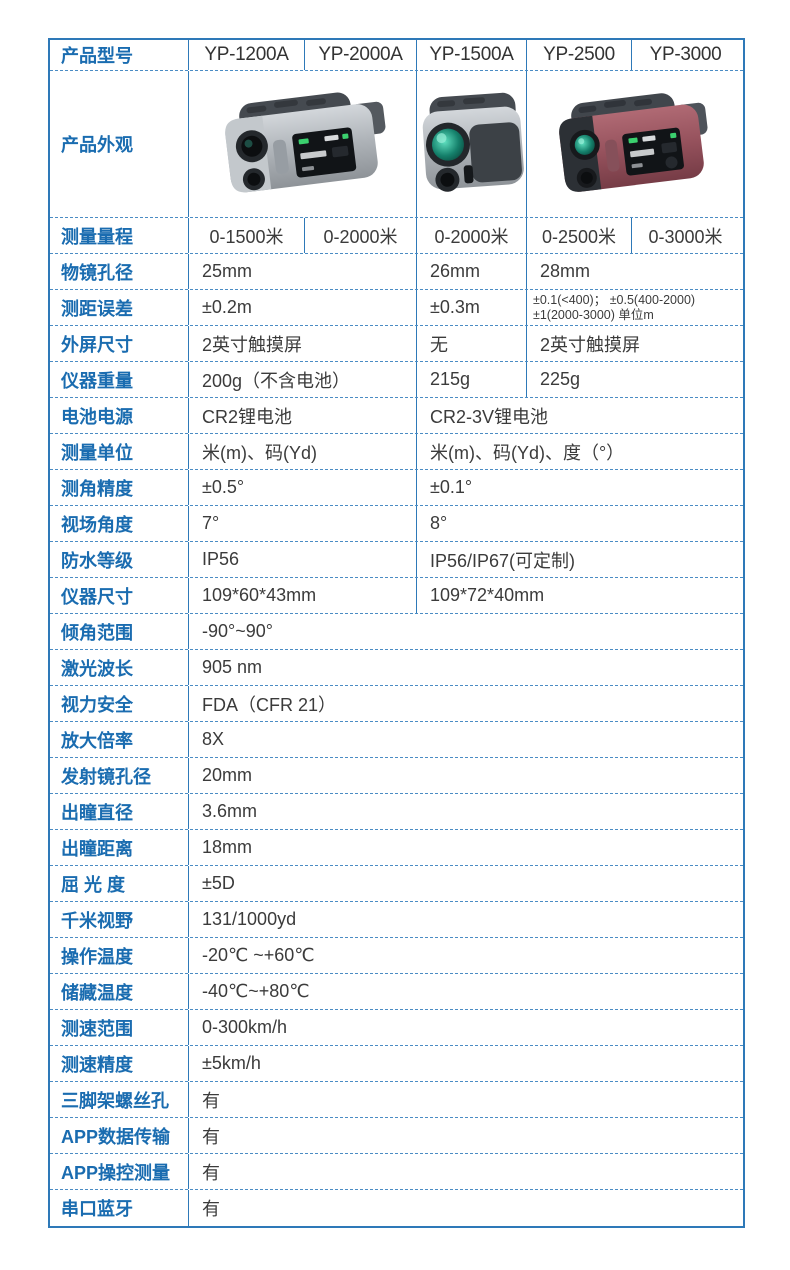 This screenshot has width=790, height=1270. What do you see at coordinates (685, 235) in the screenshot?
I see `spec-value: 0-3000米` at bounding box center [685, 235].